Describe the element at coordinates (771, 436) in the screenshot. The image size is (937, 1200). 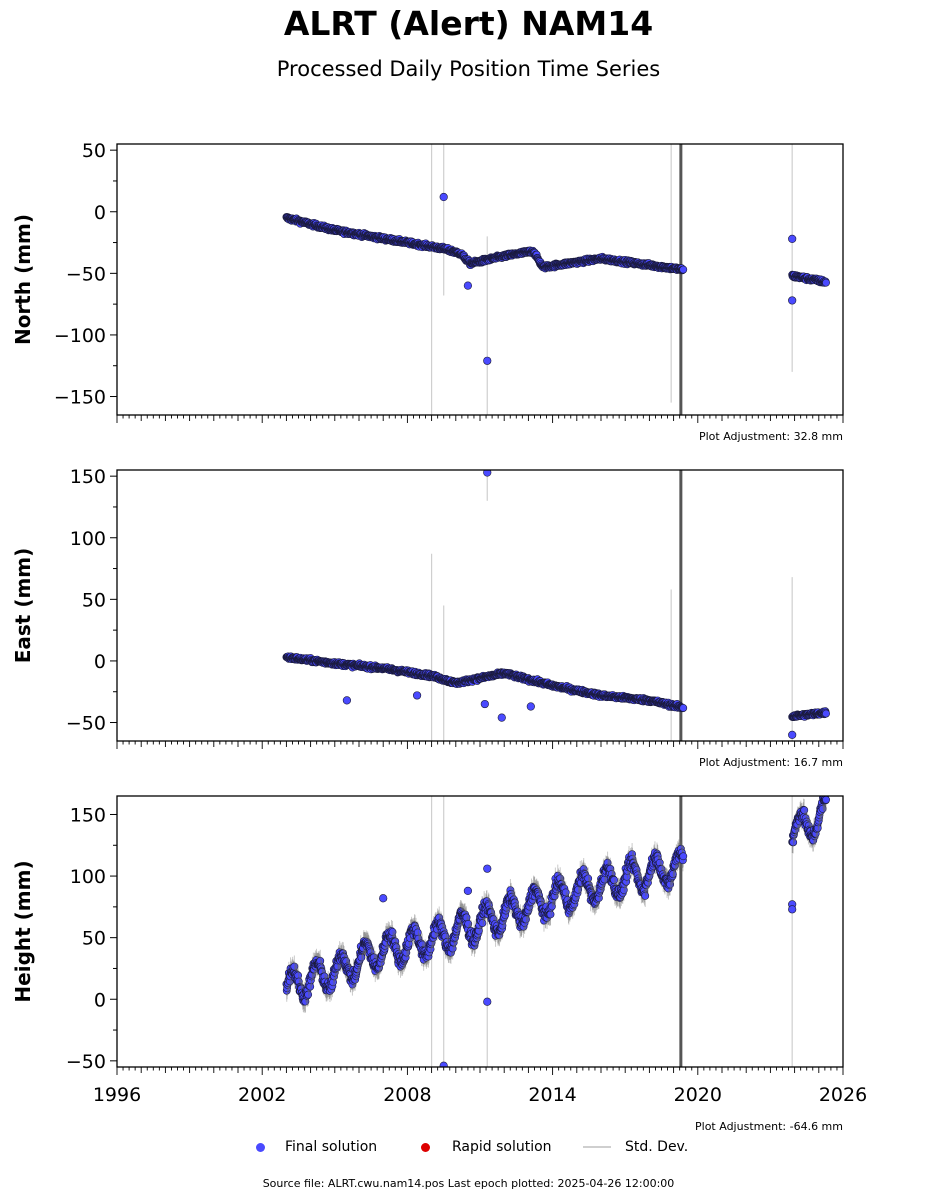
I see `plot-adjustment-label: Plot Adjustment: 32.8 mm` at that location.